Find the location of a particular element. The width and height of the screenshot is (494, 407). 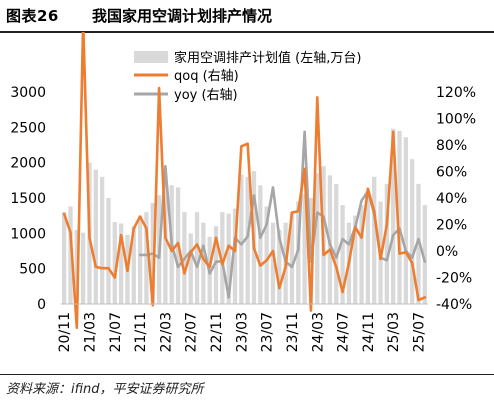

x-tick-label: 25/03 is located at coordinates (394, 332).